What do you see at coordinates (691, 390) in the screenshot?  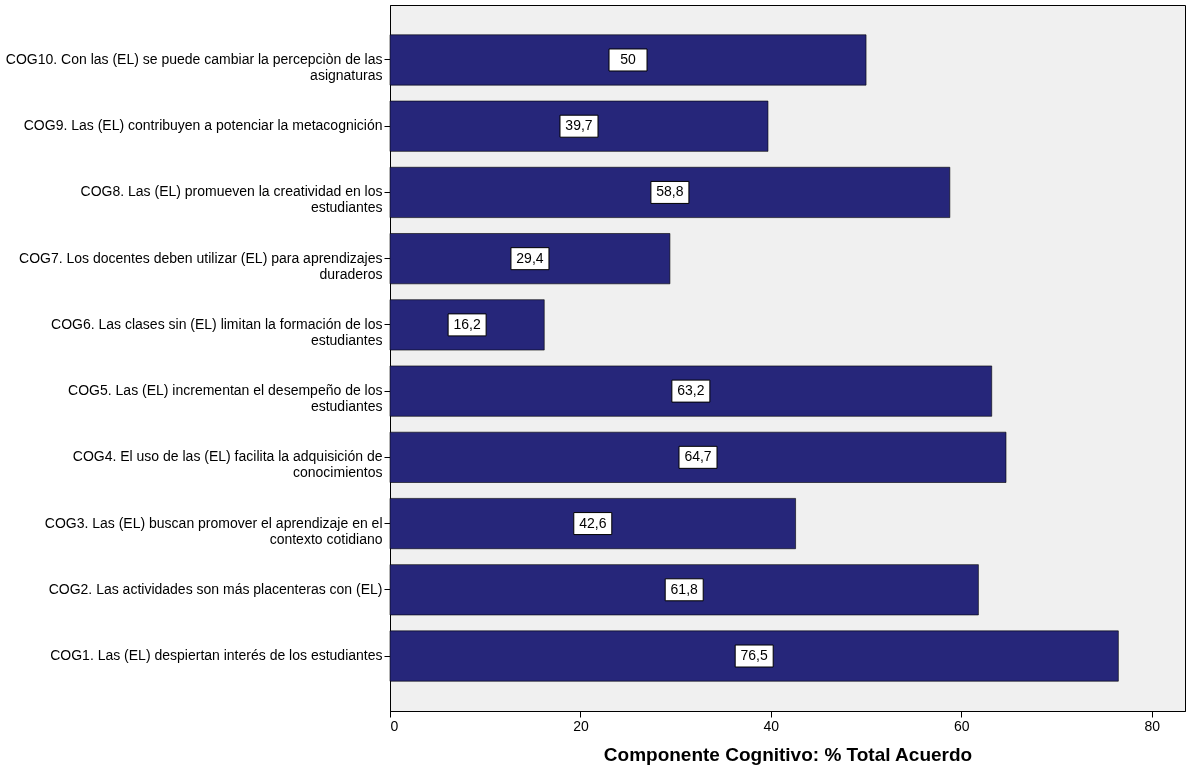 I see `data-label: 63,2` at bounding box center [691, 390].